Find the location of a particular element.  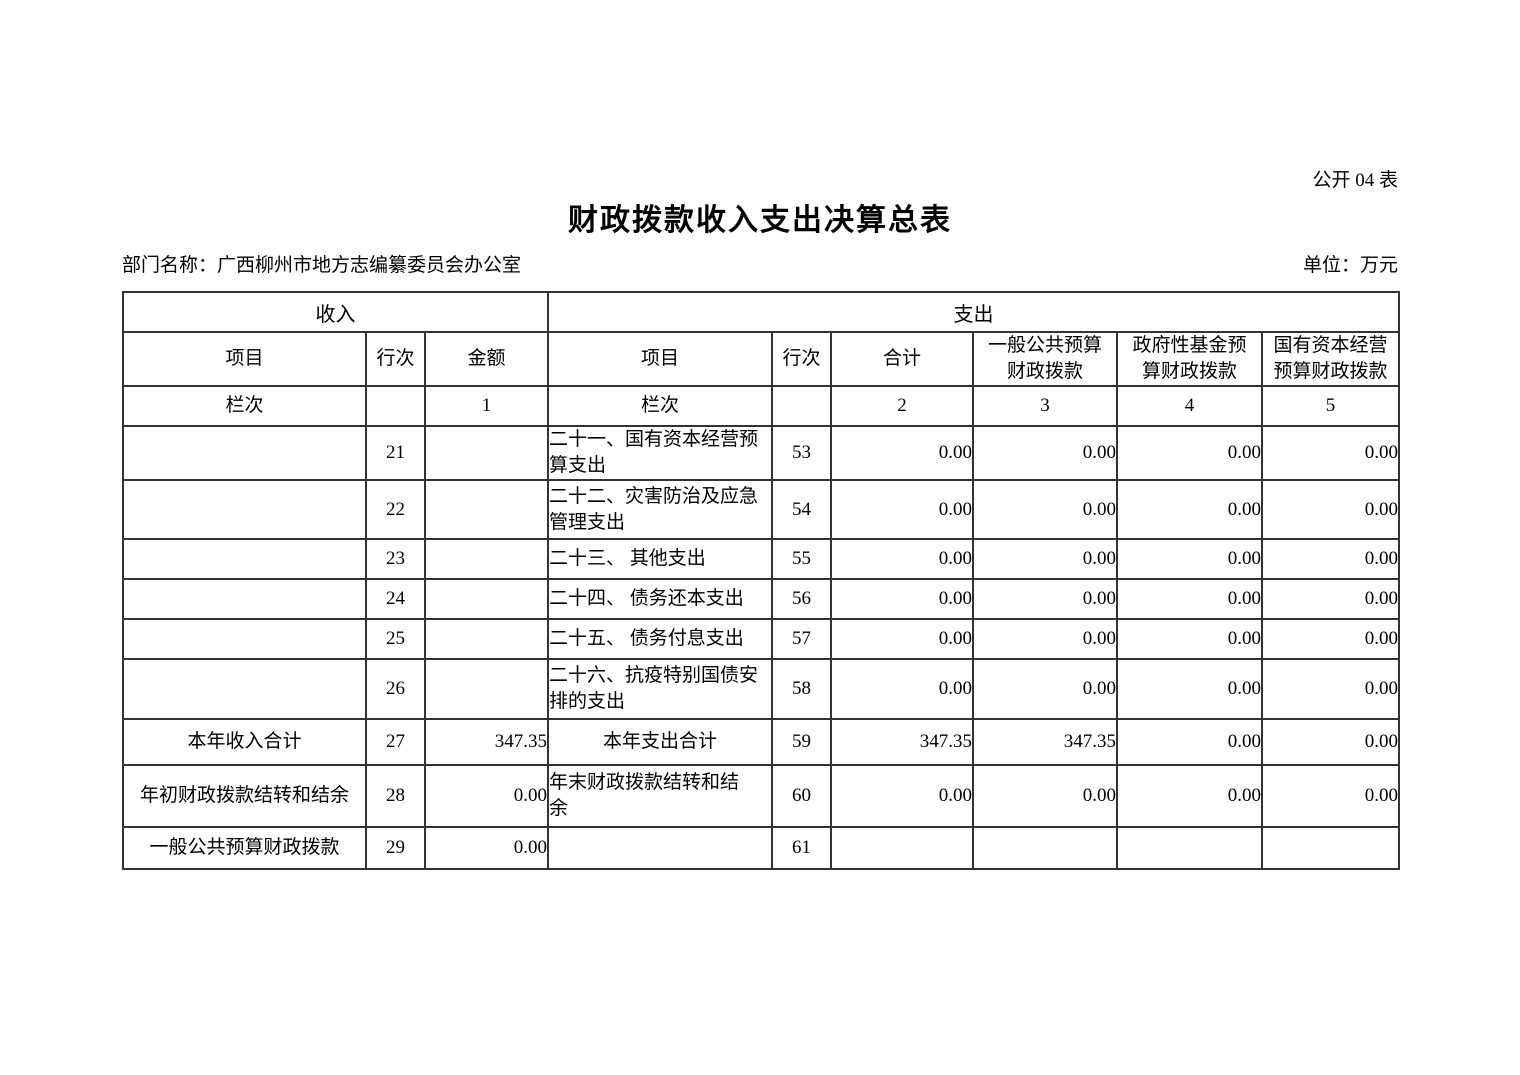

expense-item-cell: 二十二、灾害防治及应急 管理支出 is located at coordinates (660, 509).